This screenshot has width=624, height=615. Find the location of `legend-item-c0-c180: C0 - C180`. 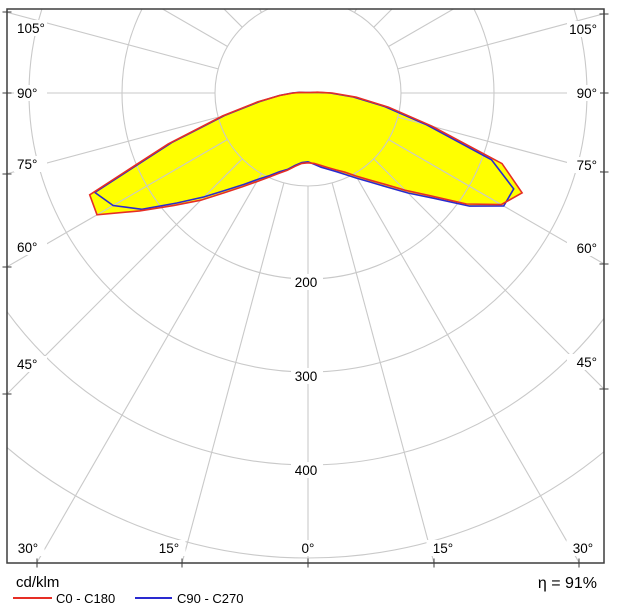

legend-item-c0-c180: C0 - C180 is located at coordinates (64, 598).